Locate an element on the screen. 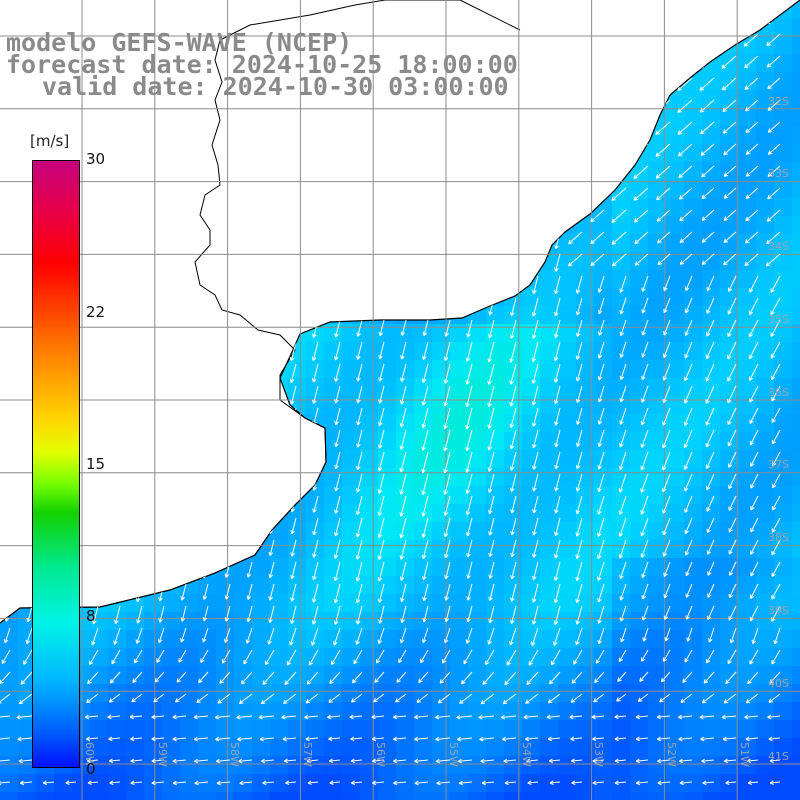 The height and width of the screenshot is (800, 800). colorbar-tick: 30 is located at coordinates (96, 159).